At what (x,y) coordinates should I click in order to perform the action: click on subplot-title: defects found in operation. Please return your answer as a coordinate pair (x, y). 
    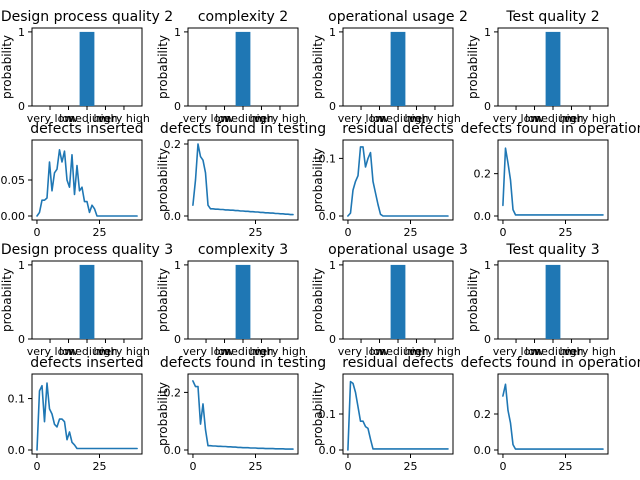
    Looking at the image, I should click on (550, 129).